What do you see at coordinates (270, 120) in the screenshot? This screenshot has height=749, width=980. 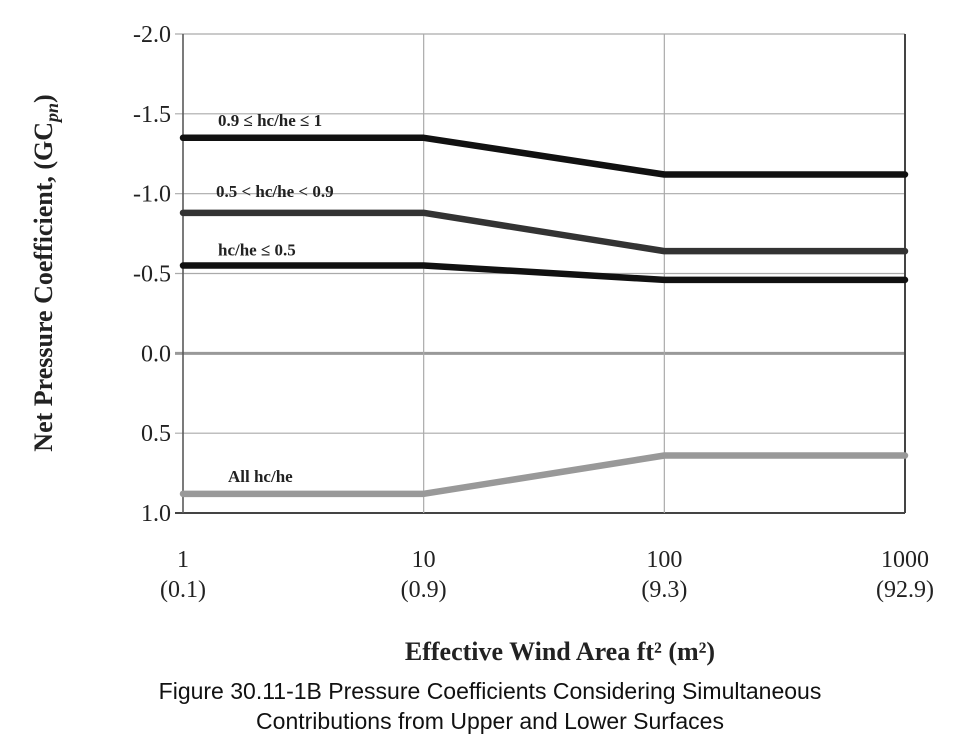 I see `series-label: 0.9 ≤ hc/he ≤ 1` at bounding box center [270, 120].